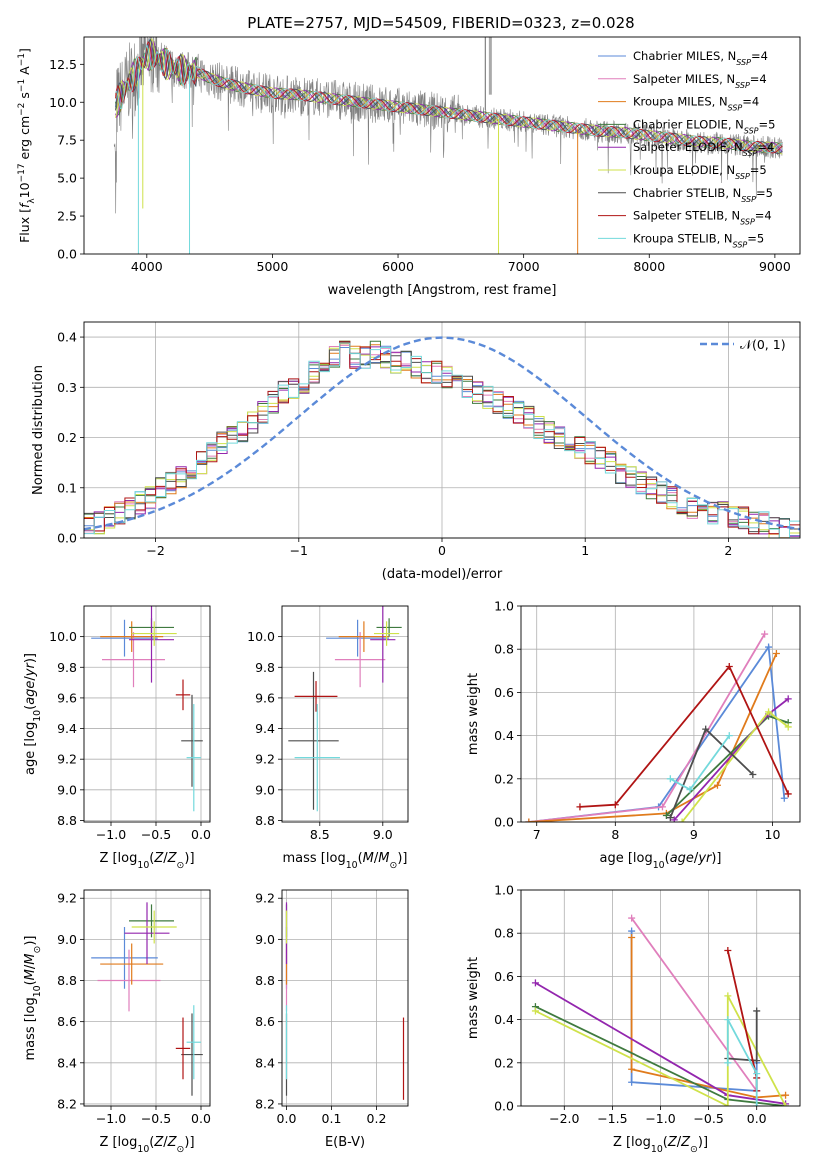 The width and height of the screenshot is (819, 1170). What do you see at coordinates (320, 834) in the screenshot?
I see `x-tick-label: 8.5` at bounding box center [320, 834].